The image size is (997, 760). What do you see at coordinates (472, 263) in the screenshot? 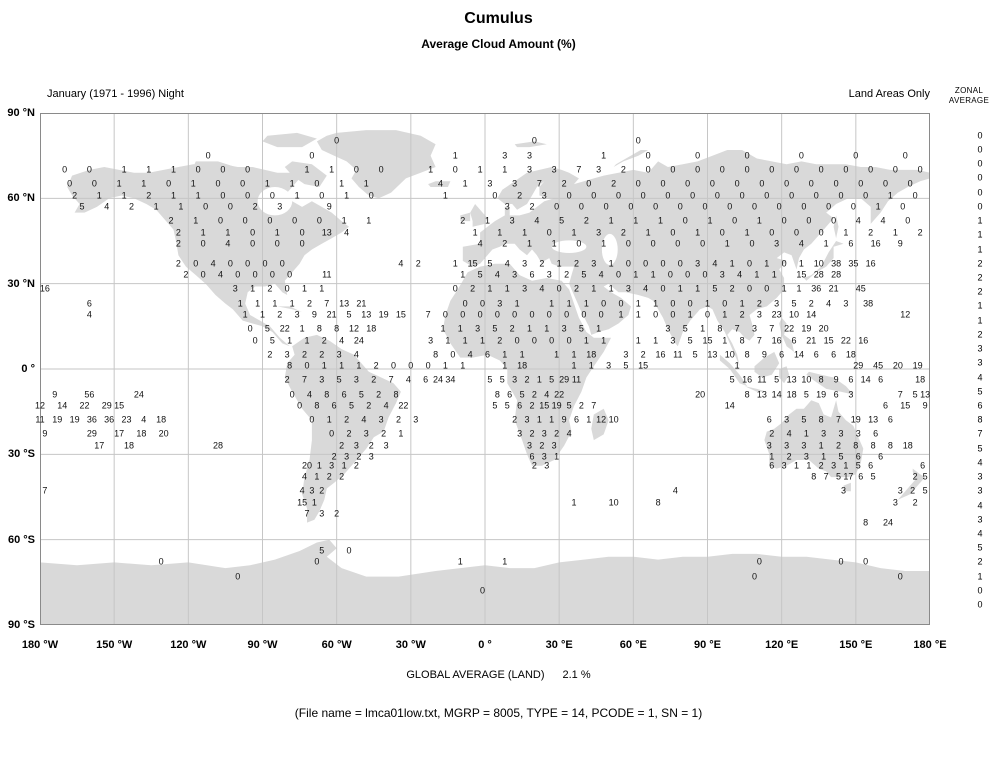
I see `data-value: 15` at bounding box center [472, 263].